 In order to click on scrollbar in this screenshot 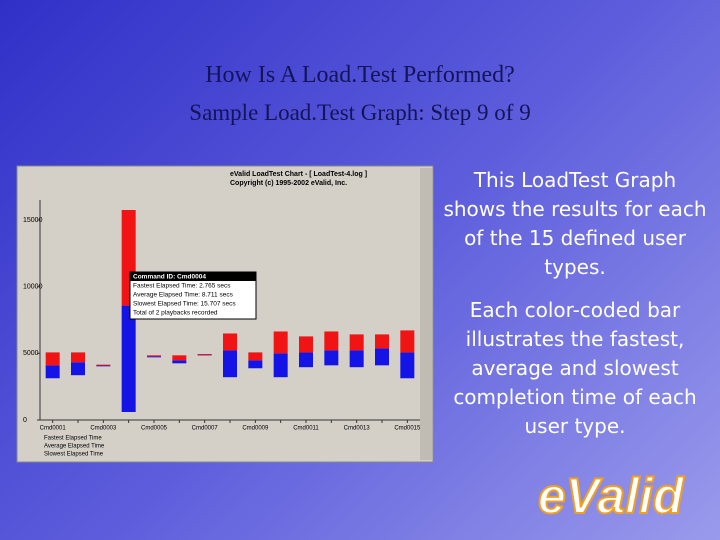, I will do `click(426, 314)`.